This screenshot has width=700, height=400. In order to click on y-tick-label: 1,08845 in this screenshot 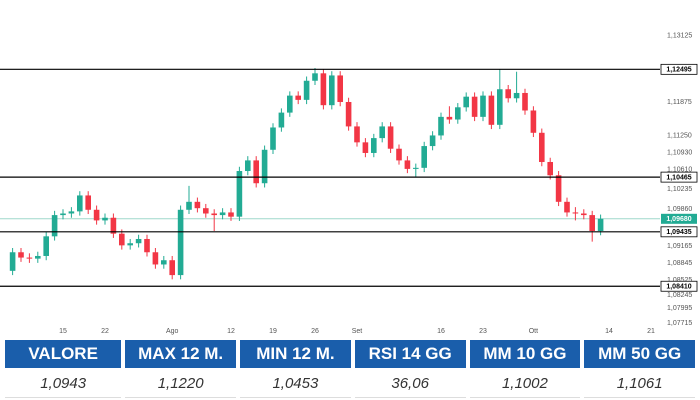, I will do `click(679, 263)`.